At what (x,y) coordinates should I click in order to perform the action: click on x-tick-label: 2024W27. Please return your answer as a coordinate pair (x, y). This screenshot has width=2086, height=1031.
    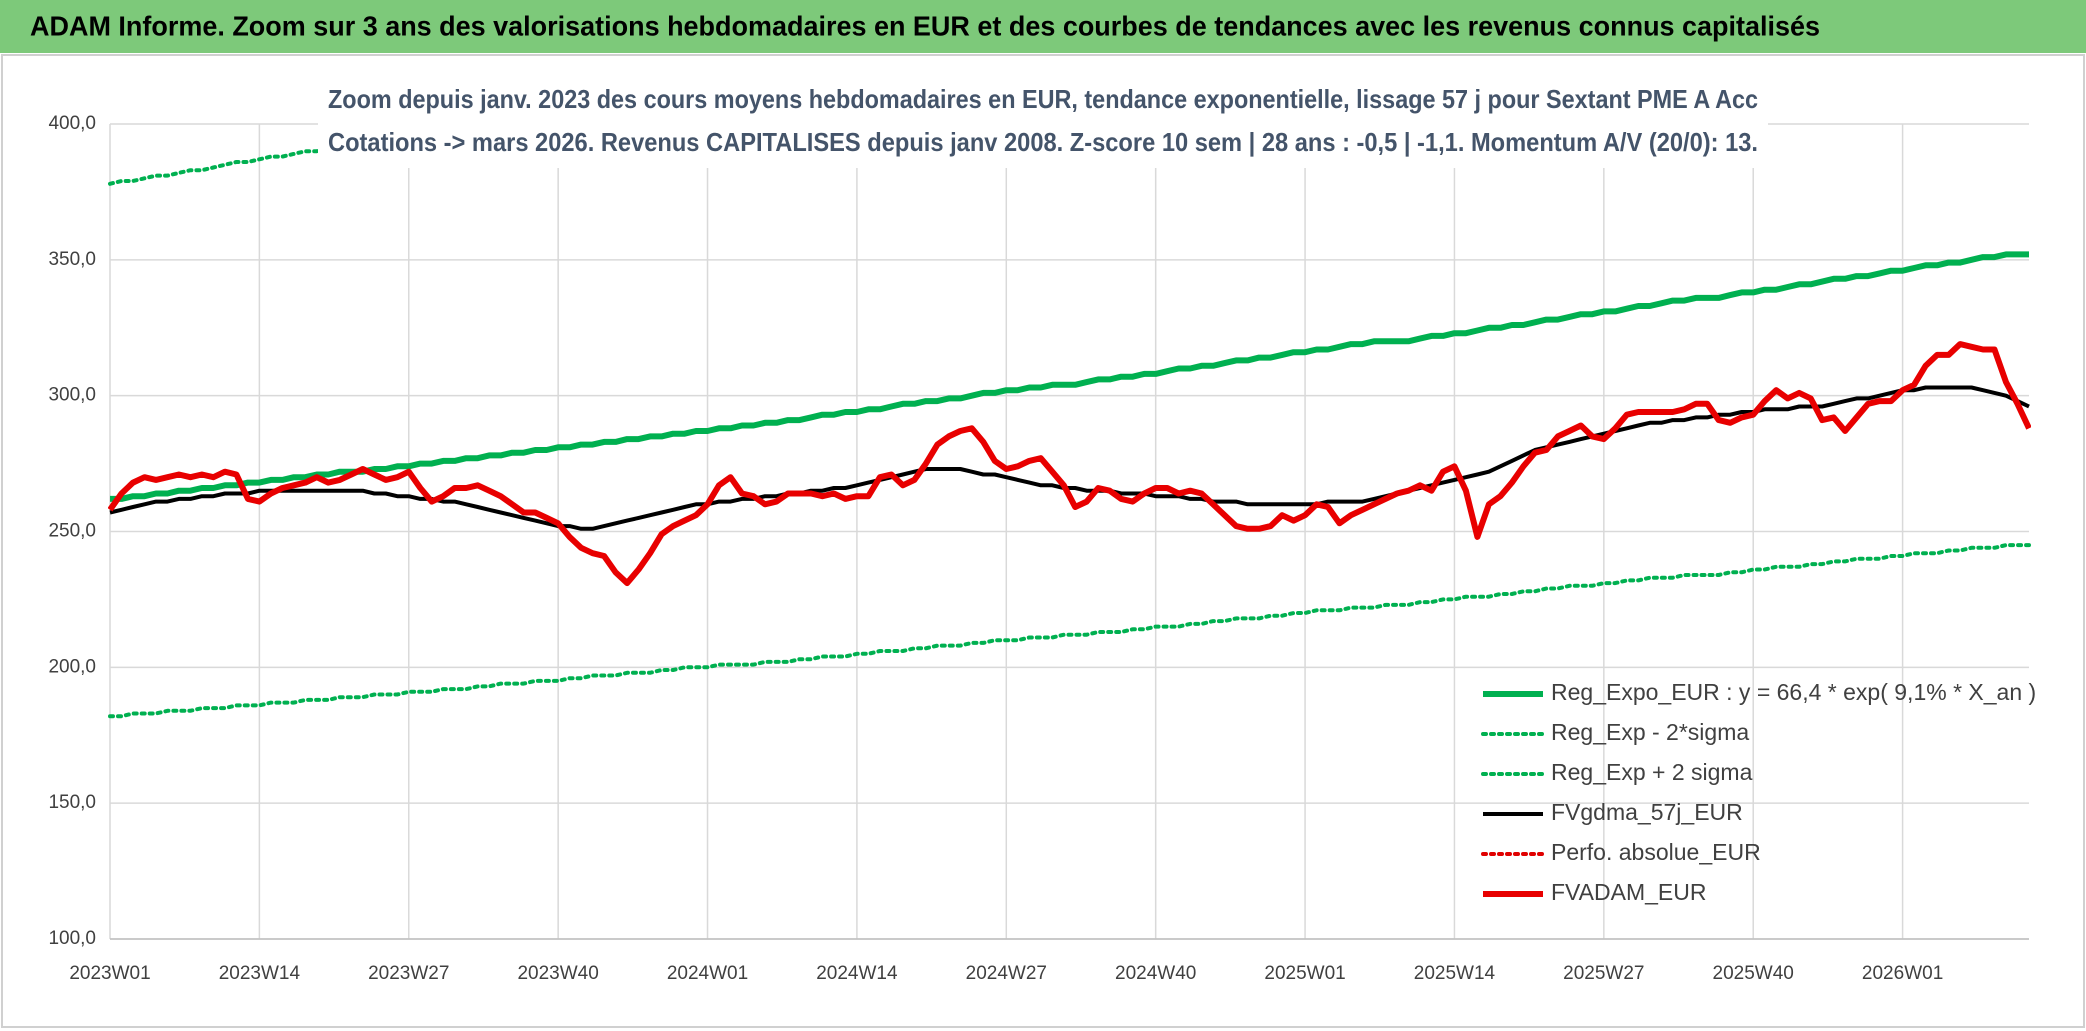
    Looking at the image, I should click on (1006, 973).